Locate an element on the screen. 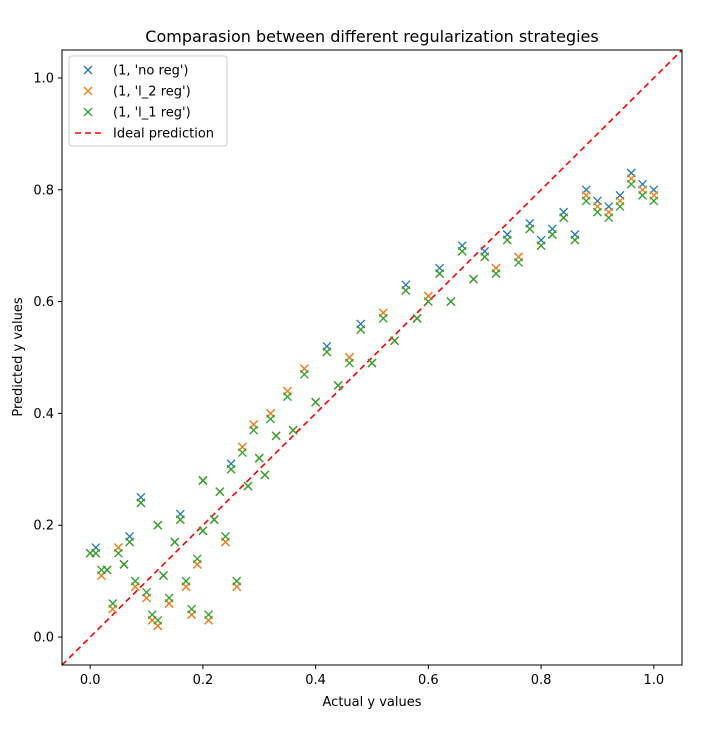 Image resolution: width=718 pixels, height=739 pixels. y-tick-label: 0.0 is located at coordinates (43, 638).